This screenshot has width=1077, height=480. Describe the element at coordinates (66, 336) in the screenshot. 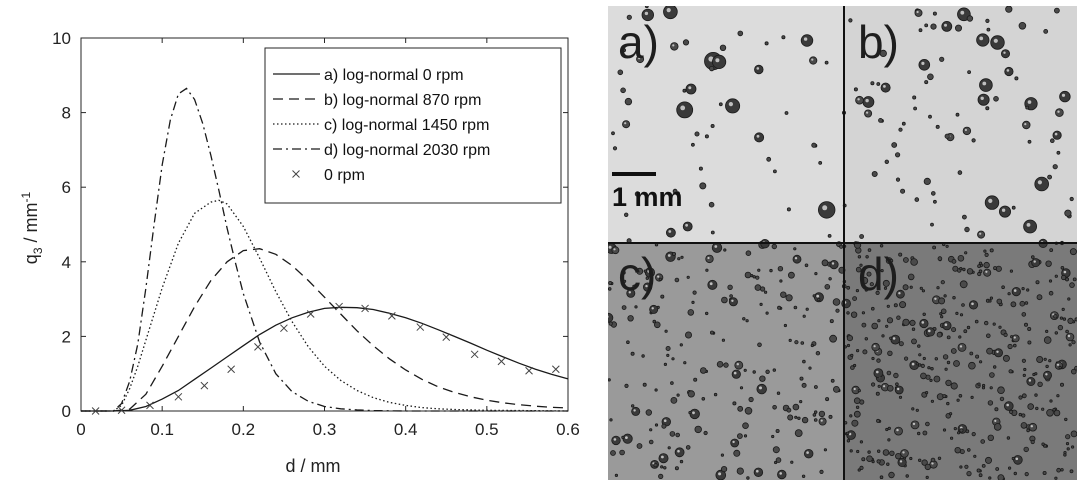

I see `y-tick-label: 2` at that location.